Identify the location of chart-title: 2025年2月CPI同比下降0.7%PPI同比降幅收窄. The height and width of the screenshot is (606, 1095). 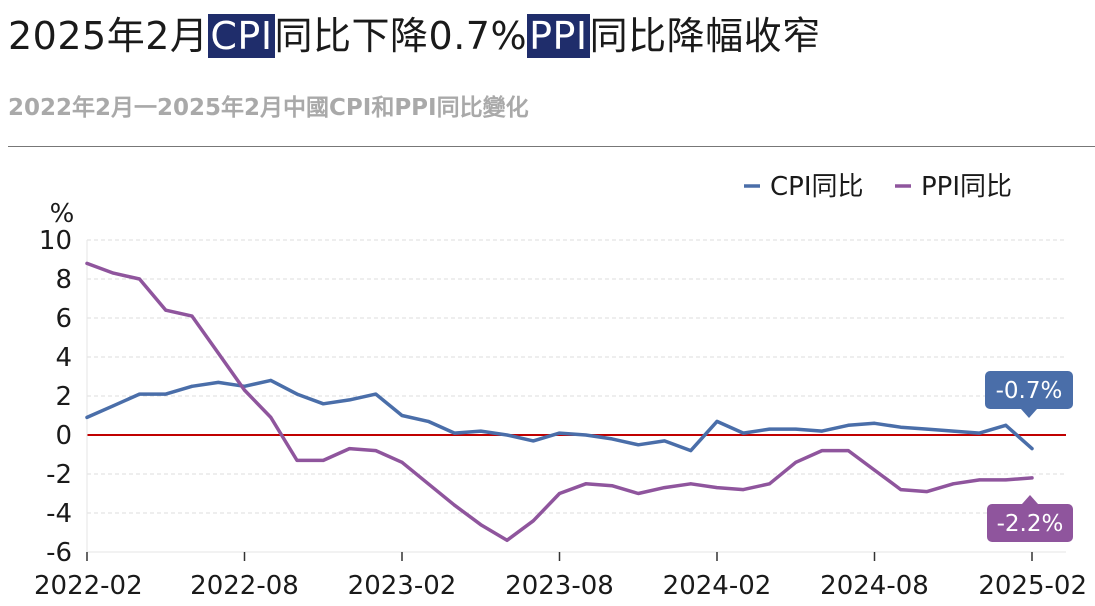
(414, 36).